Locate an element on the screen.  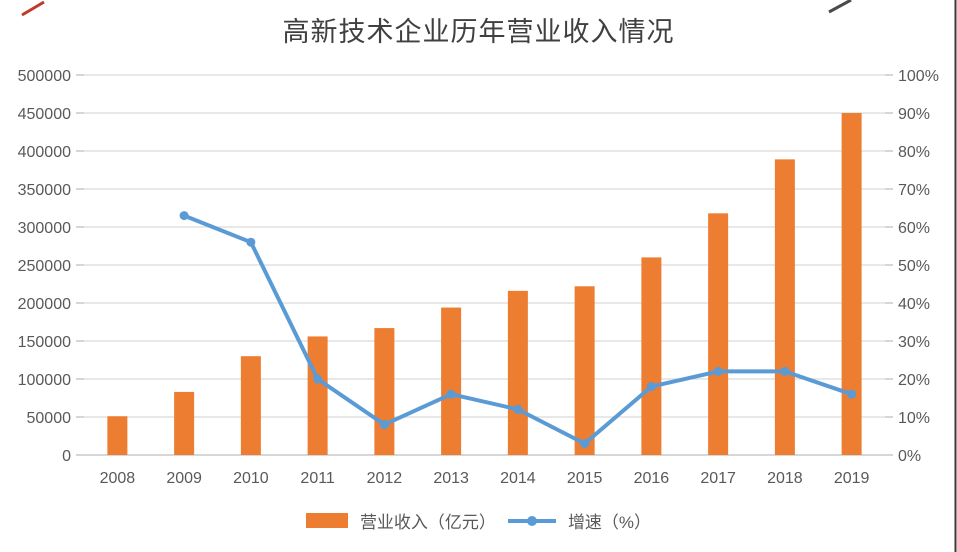
chart-legend: 营业收入（亿元） 增速（%） is located at coordinates (478, 520).